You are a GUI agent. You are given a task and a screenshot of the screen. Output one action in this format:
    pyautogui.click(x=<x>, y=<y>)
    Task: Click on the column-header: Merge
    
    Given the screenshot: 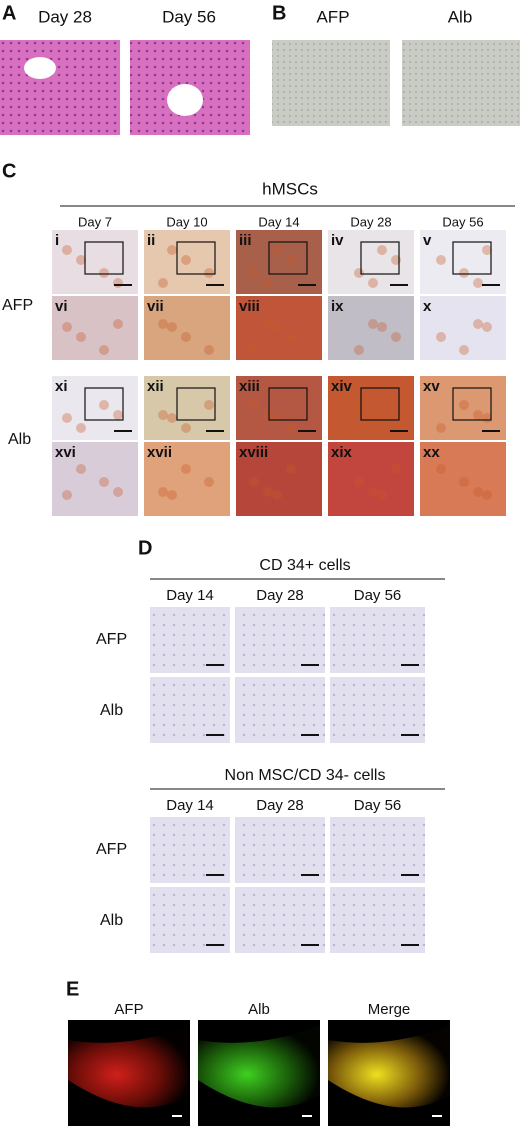 What is the action you would take?
    pyautogui.click(x=389, y=1009)
    